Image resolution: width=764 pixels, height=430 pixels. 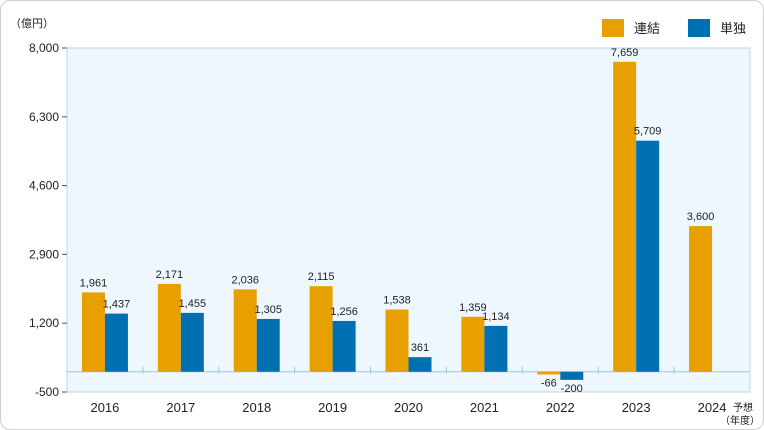 I want to click on legend-label: 連結, so click(x=647, y=28).